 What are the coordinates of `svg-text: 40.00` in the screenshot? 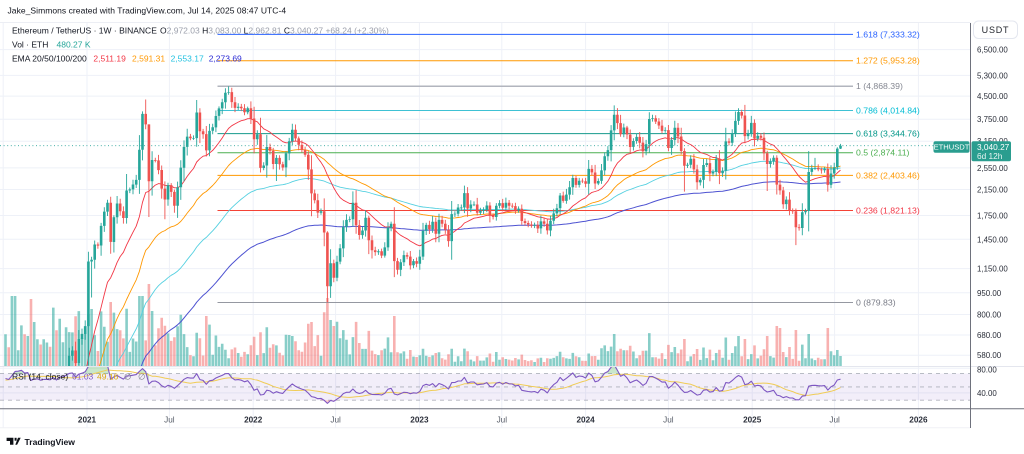 It's located at (987, 393).